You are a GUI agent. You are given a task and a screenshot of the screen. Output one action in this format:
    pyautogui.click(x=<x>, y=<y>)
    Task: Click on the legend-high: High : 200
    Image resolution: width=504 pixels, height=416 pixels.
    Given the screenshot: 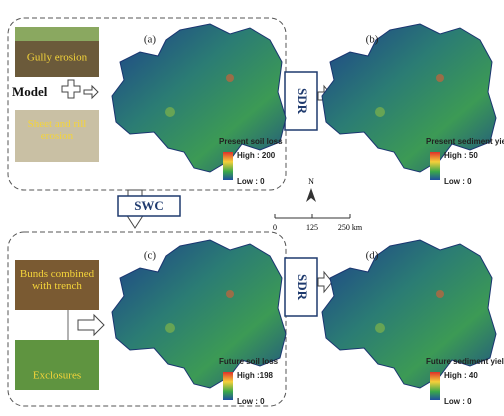 What is the action you would take?
    pyautogui.click(x=256, y=155)
    